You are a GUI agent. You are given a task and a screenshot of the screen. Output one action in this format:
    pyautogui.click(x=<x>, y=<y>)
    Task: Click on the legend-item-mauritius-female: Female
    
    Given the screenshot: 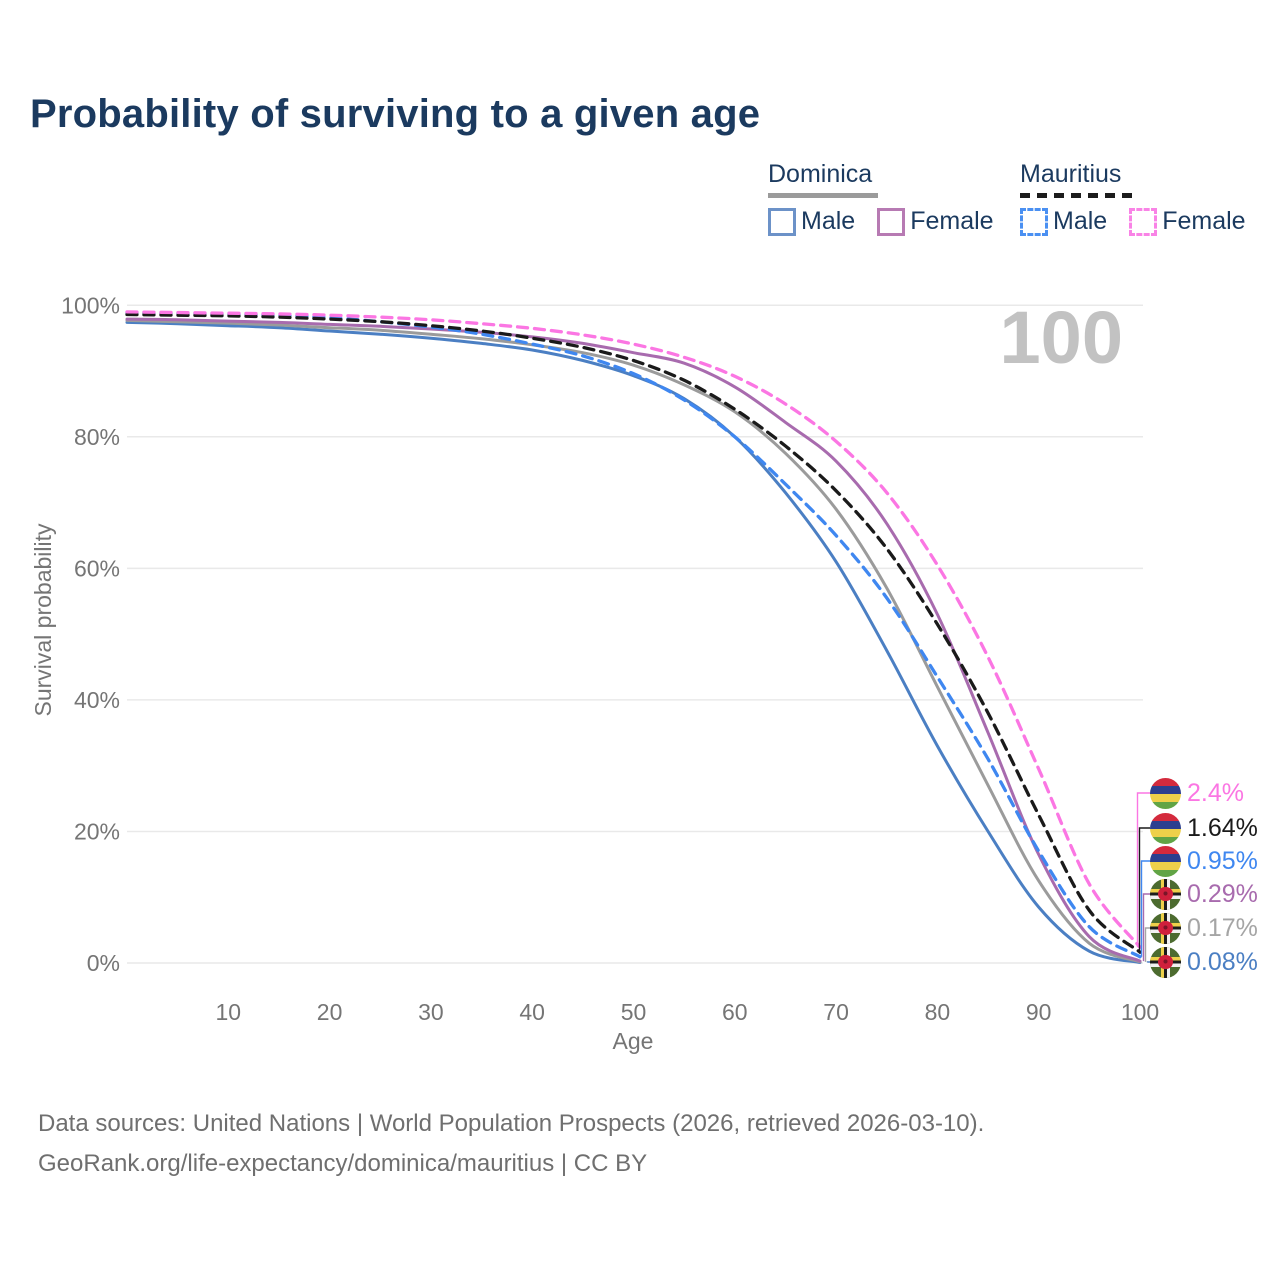 What is the action you would take?
    pyautogui.click(x=1187, y=221)
    